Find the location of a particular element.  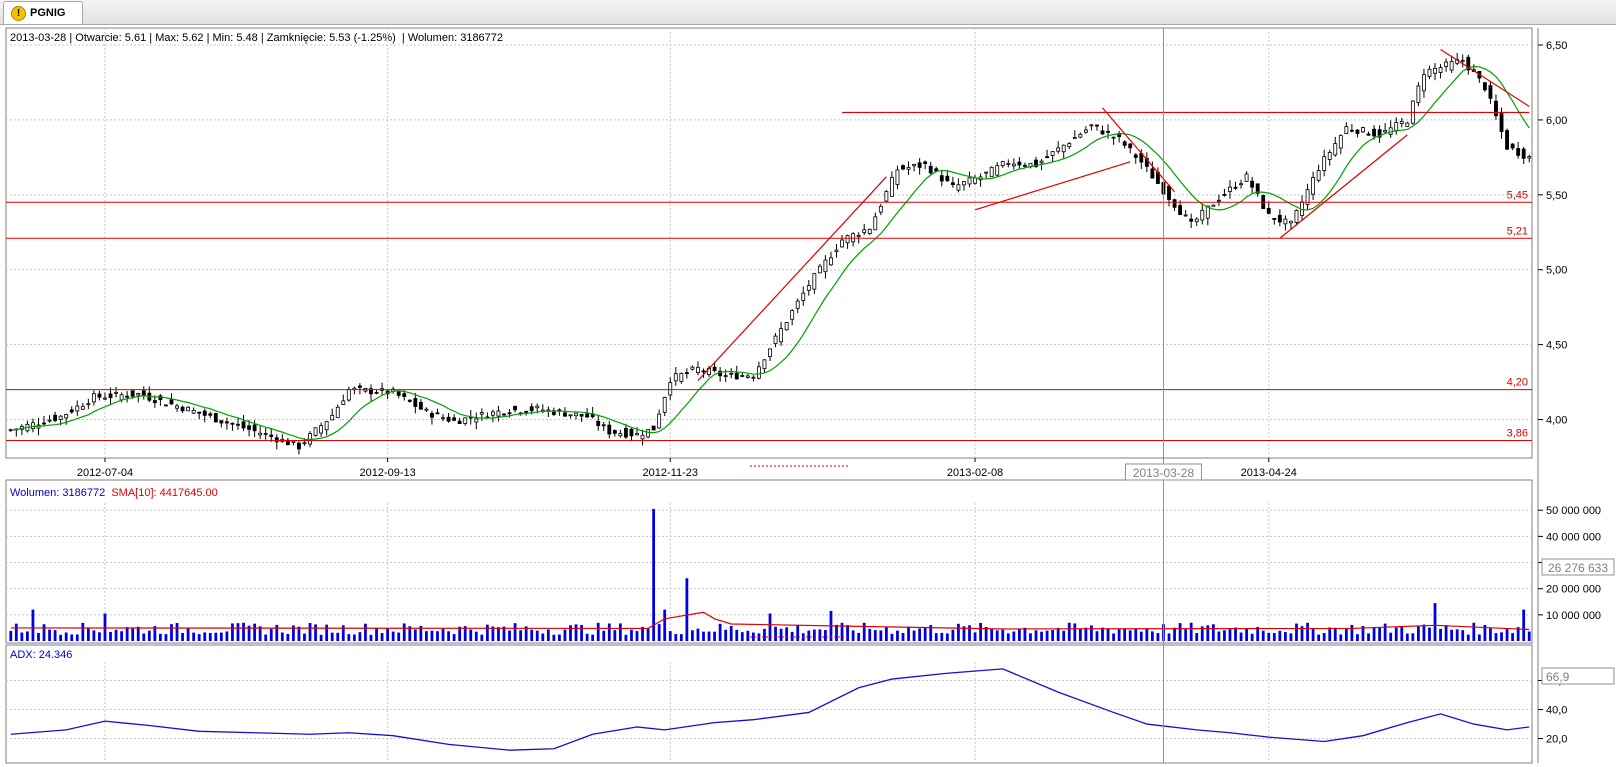

price-y-tick-label: 6,00 is located at coordinates (1556, 121).